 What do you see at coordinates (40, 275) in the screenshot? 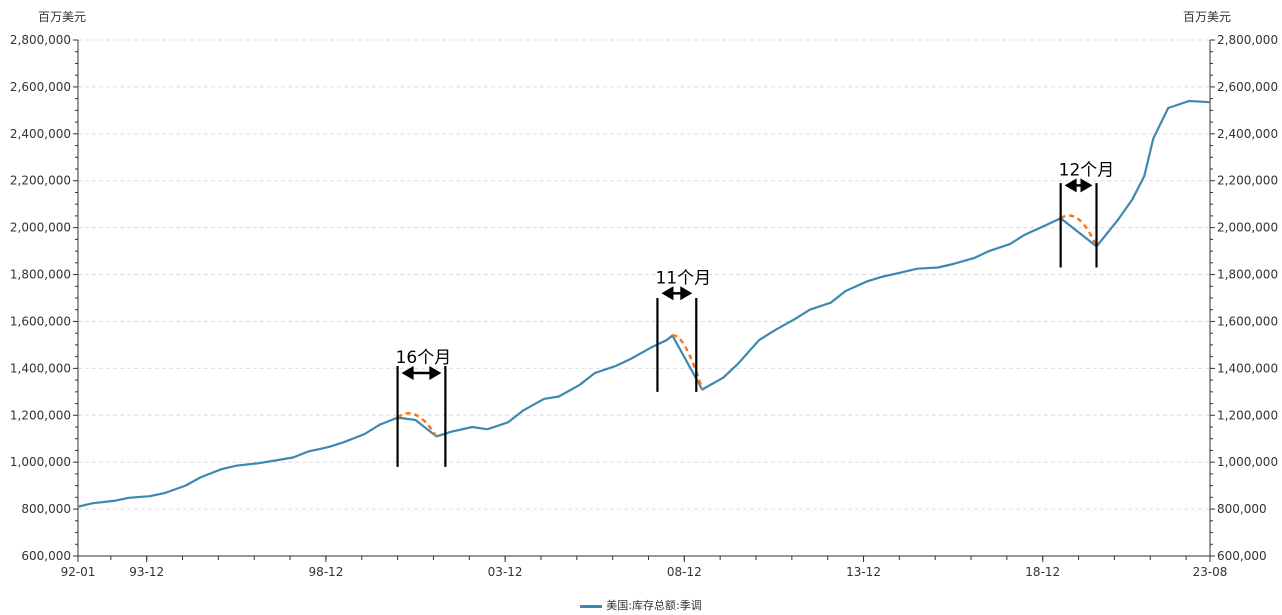
I see `y-tick-label-left: 1,800,000` at bounding box center [40, 275].